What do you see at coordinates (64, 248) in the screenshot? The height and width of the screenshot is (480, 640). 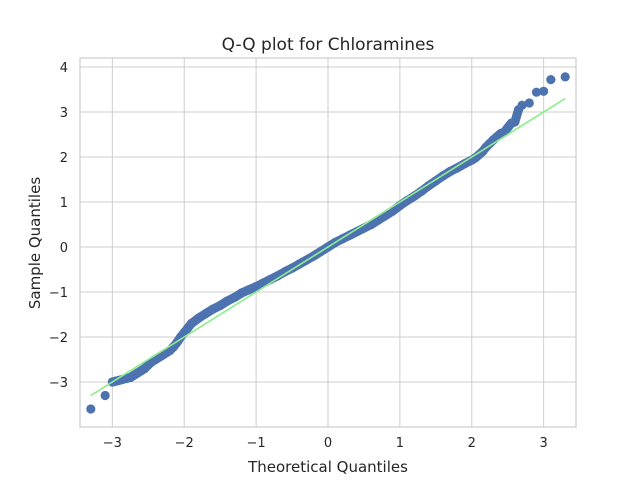 I see `y-tick-label: 0` at bounding box center [64, 248].